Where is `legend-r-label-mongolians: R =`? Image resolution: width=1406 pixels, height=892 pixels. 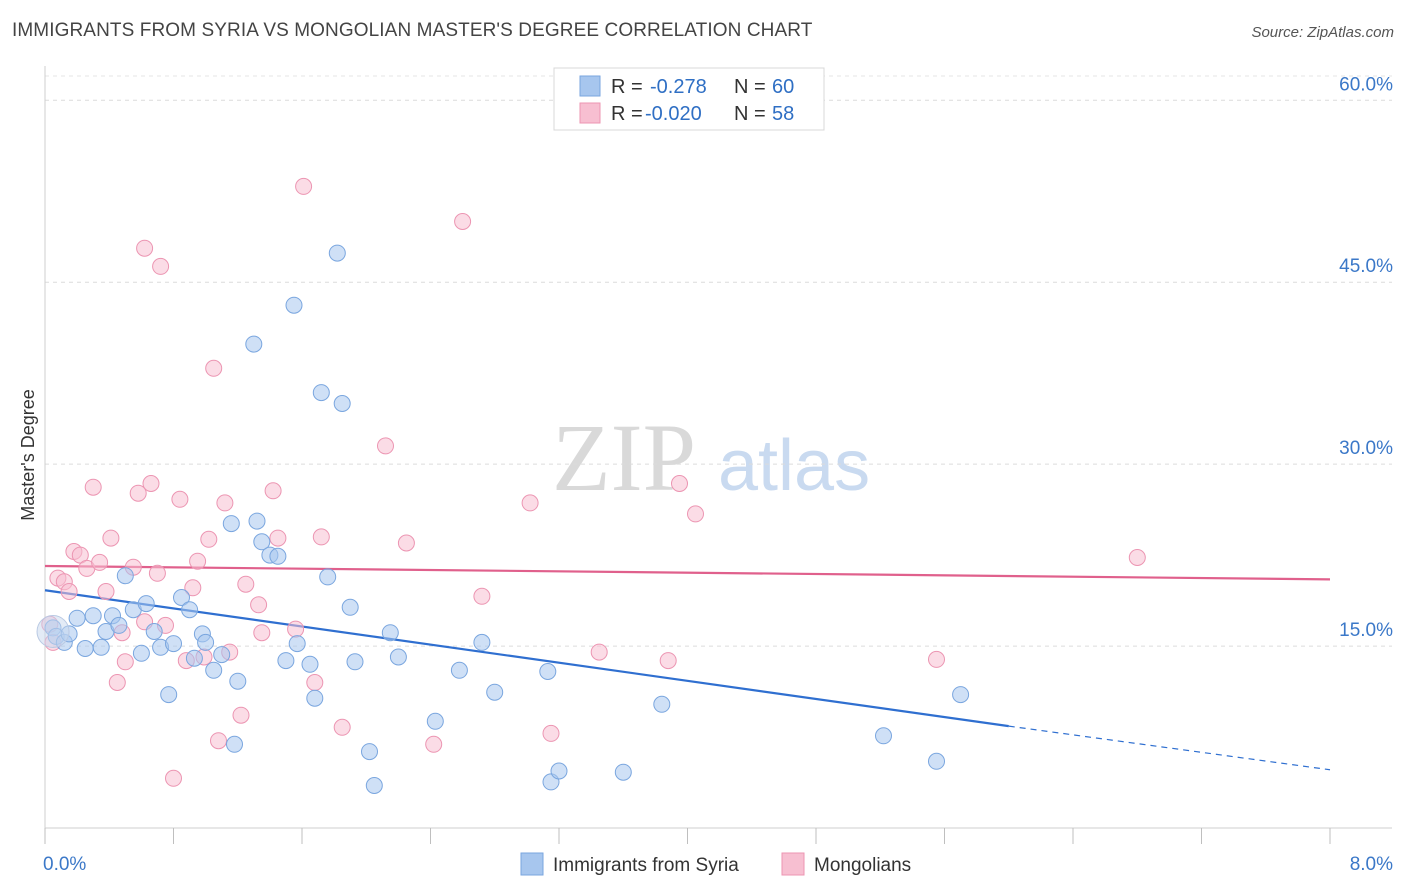 legend-r-label-mongolians: R = is located at coordinates (627, 114).